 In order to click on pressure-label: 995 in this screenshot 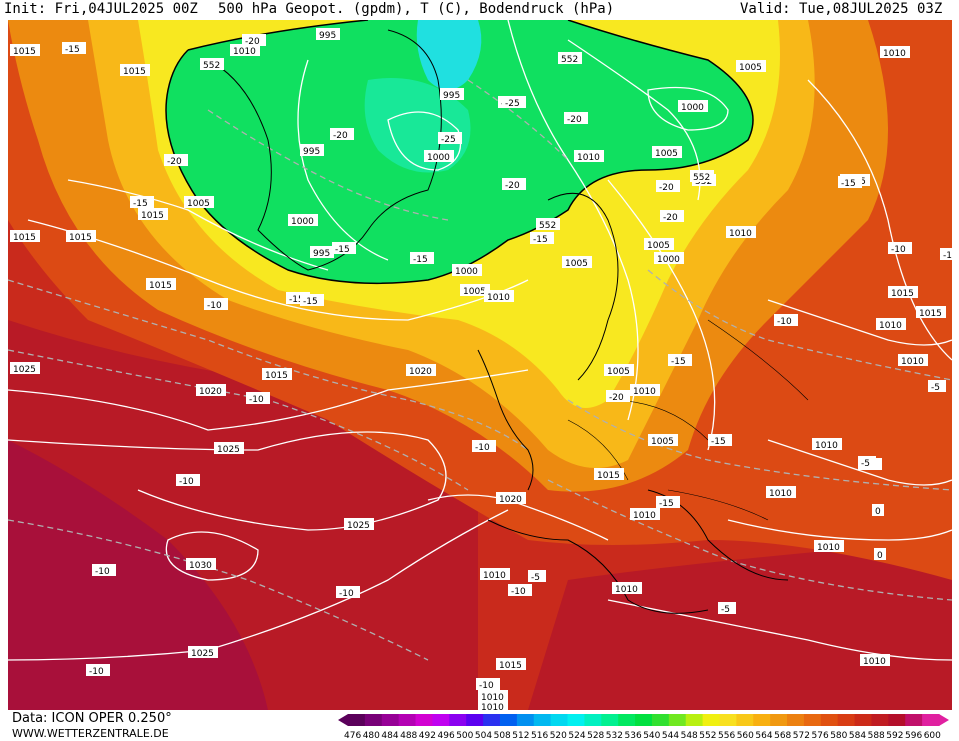, I will do `click(312, 150)`.